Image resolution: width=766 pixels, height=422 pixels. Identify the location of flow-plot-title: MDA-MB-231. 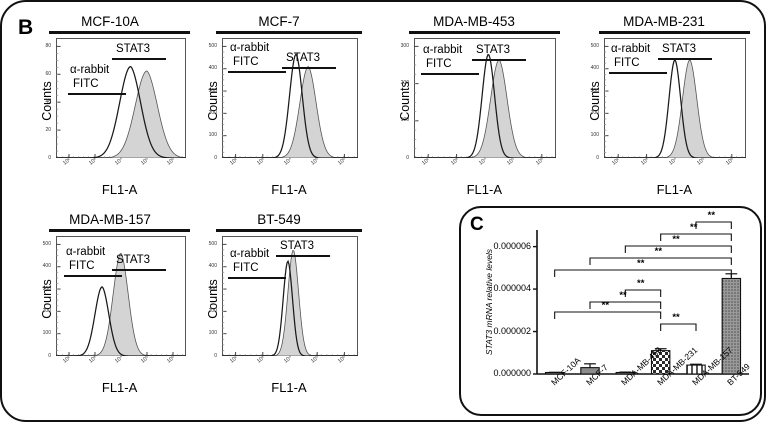
(664, 21).